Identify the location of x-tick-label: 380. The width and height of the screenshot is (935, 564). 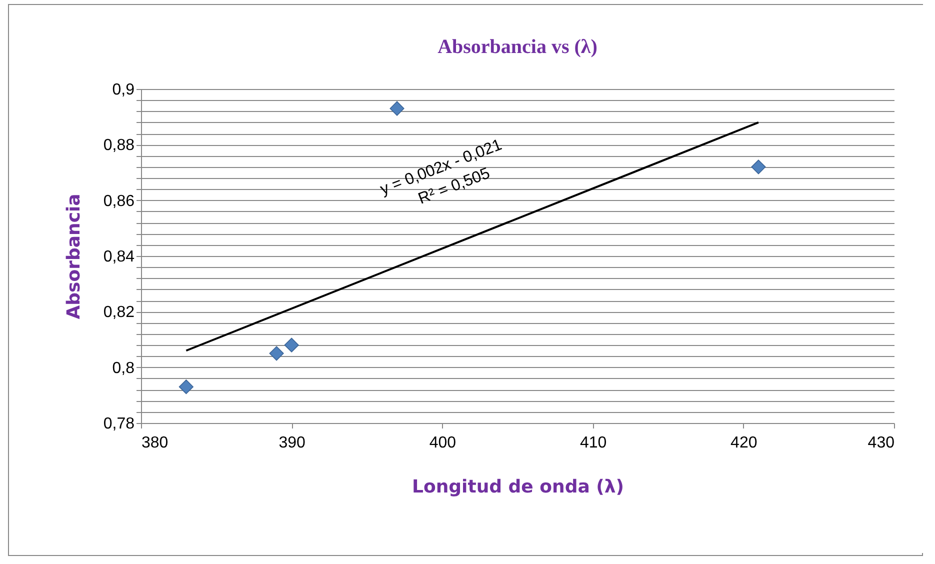
(155, 443).